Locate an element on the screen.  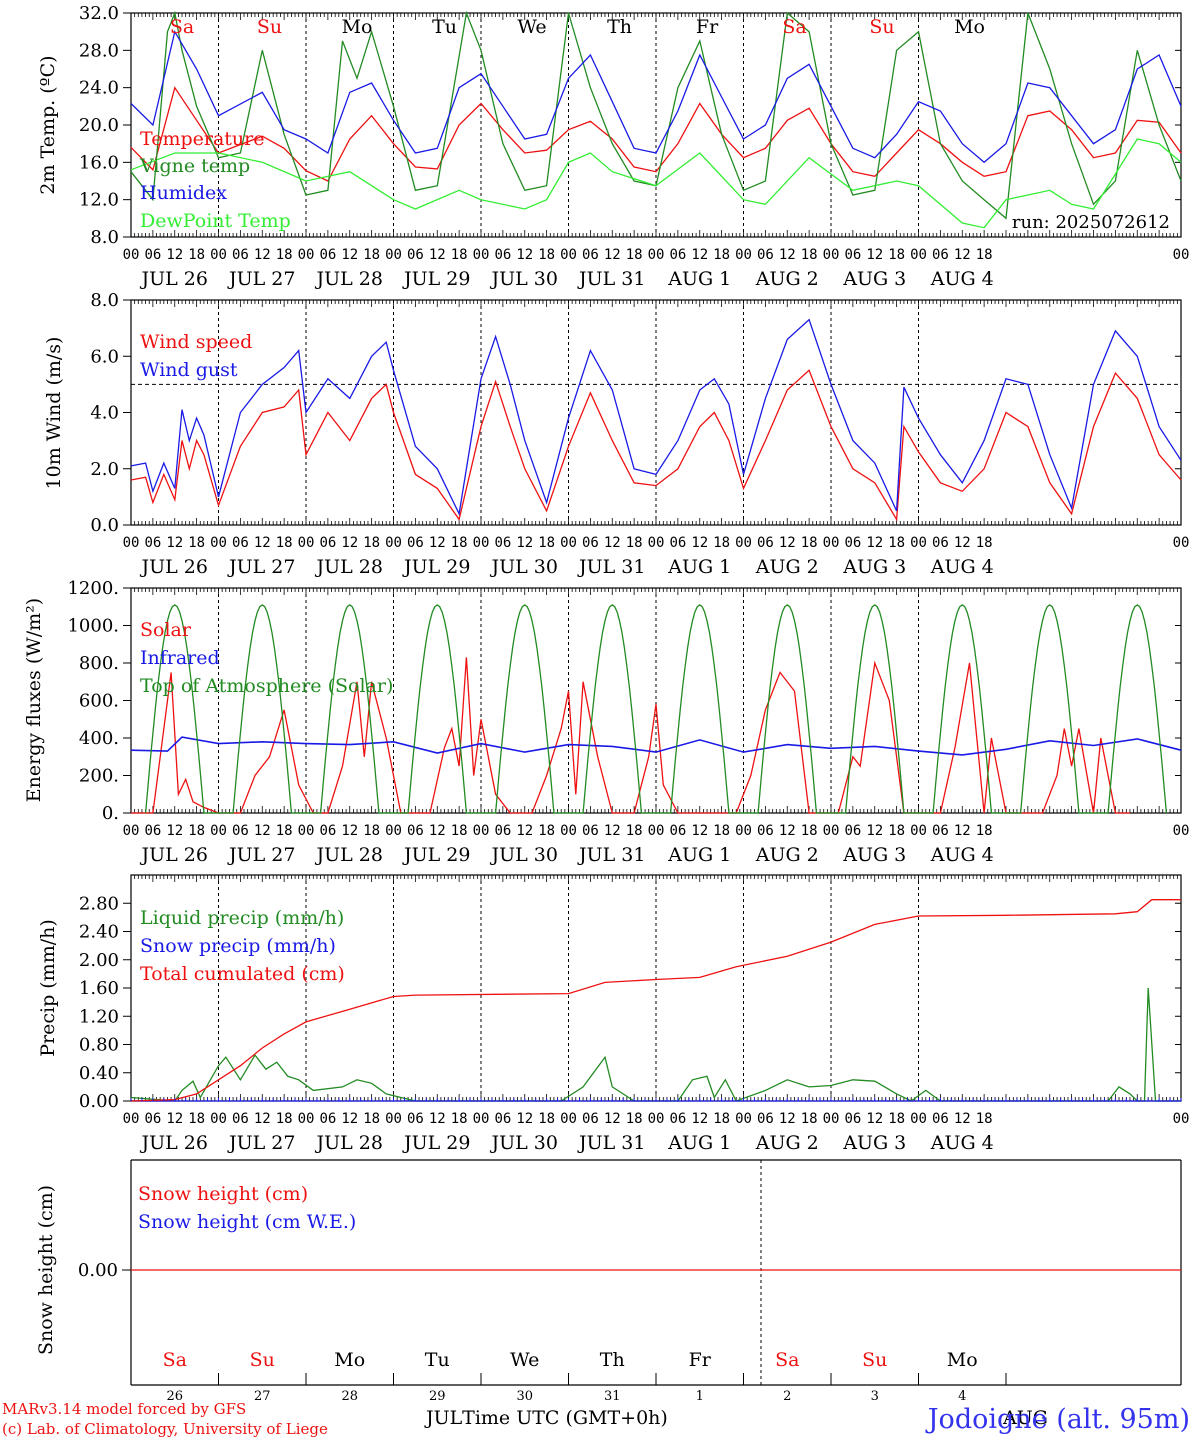
y-tick-label: 200. is located at coordinates (99, 776).